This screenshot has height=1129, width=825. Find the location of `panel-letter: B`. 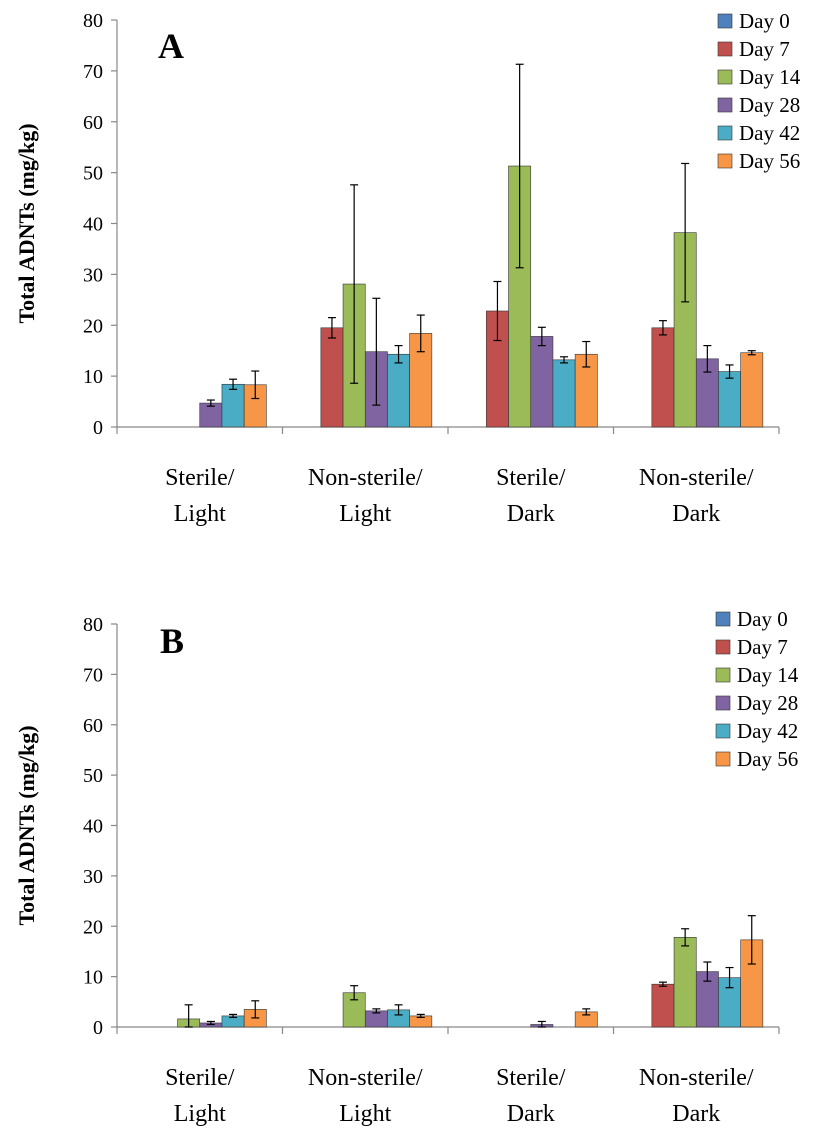

panel-letter: B is located at coordinates (172, 641).